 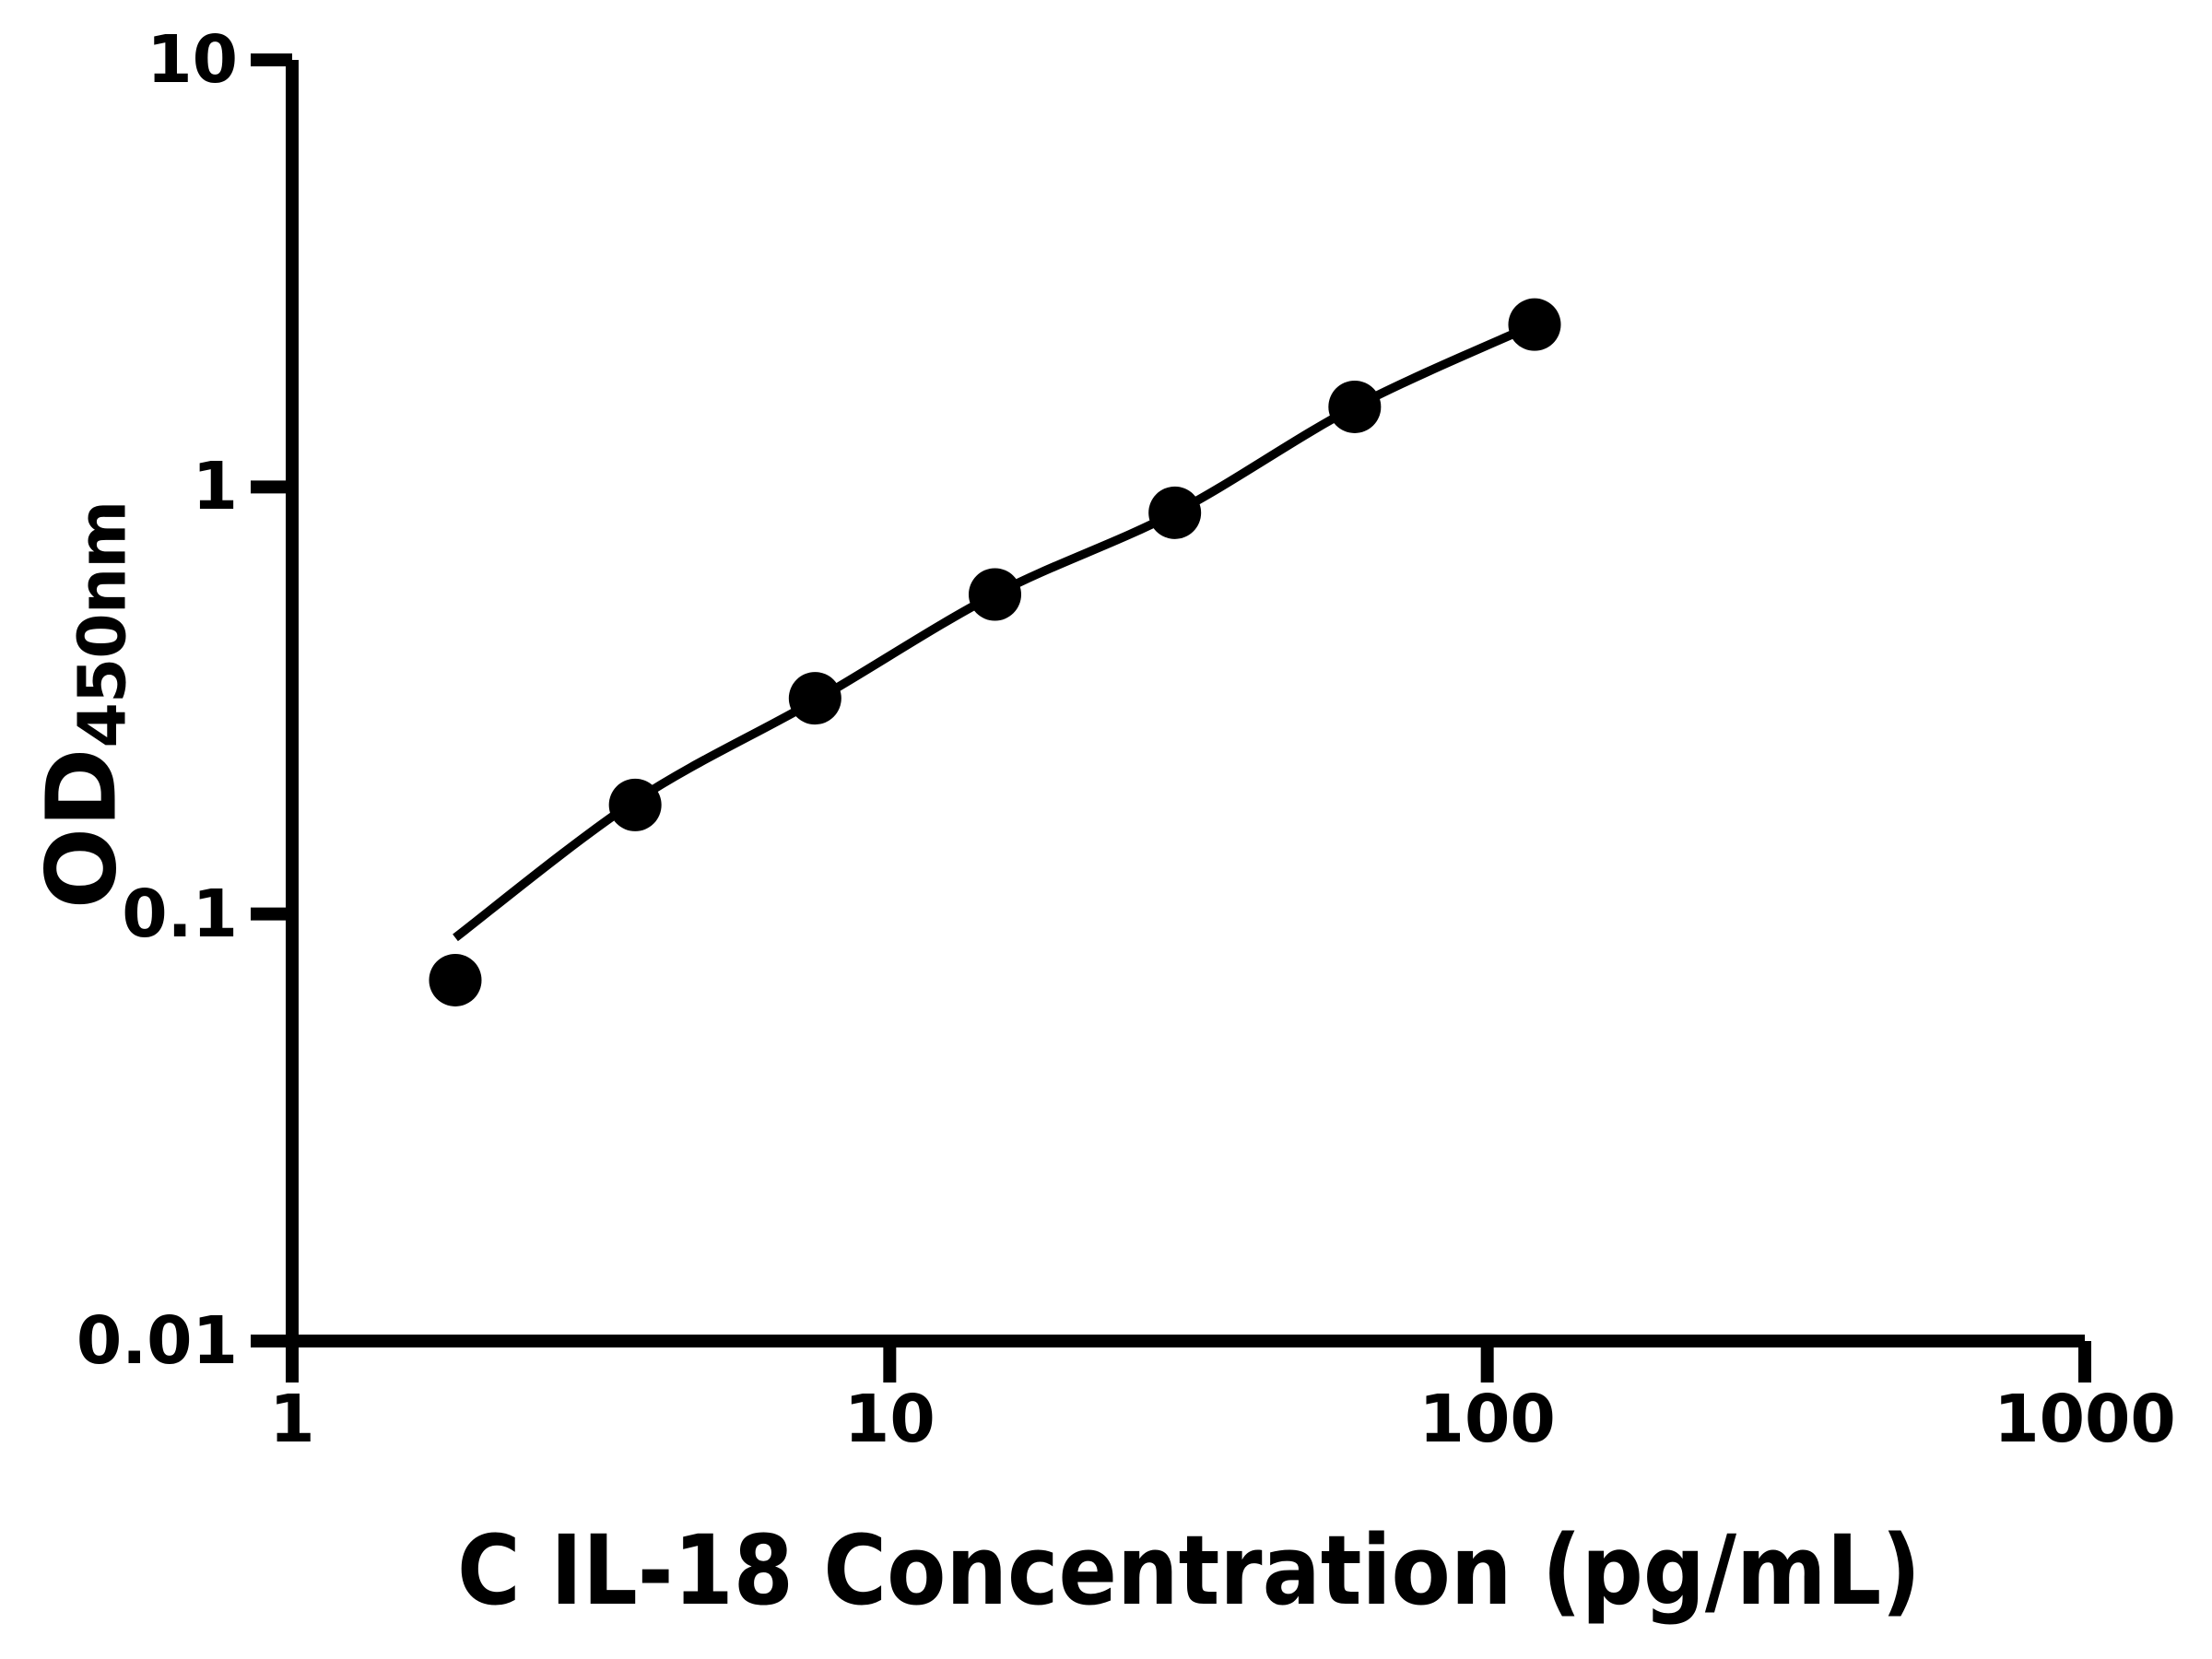 I want to click on x-tick-label: 10, so click(x=889, y=1419).